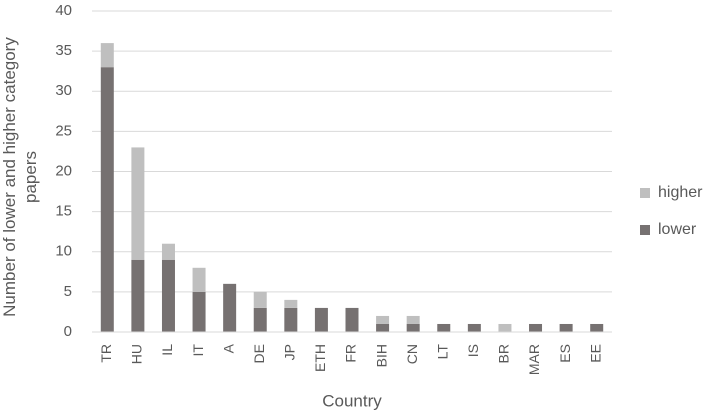 The height and width of the screenshot is (414, 709). I want to click on x-tick-label: DE, so click(259, 353).